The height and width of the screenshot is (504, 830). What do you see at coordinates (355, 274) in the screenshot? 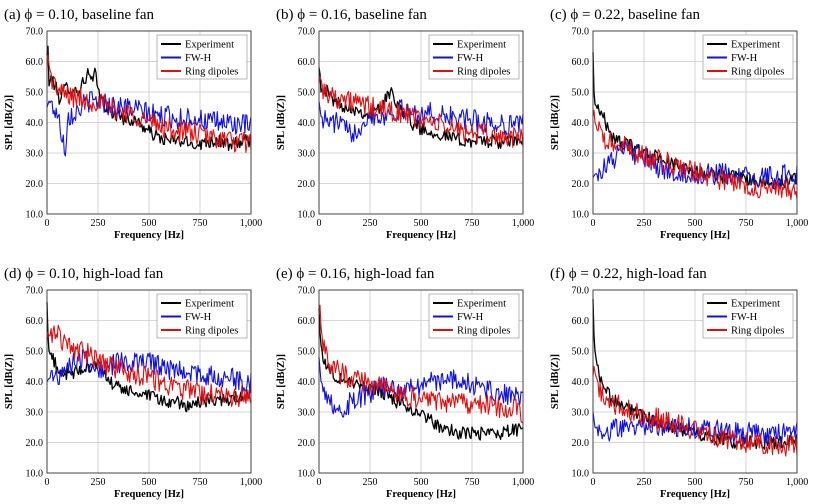
I see `panel-title: (e) ϕ = 0.16, high-load fan` at bounding box center [355, 274].